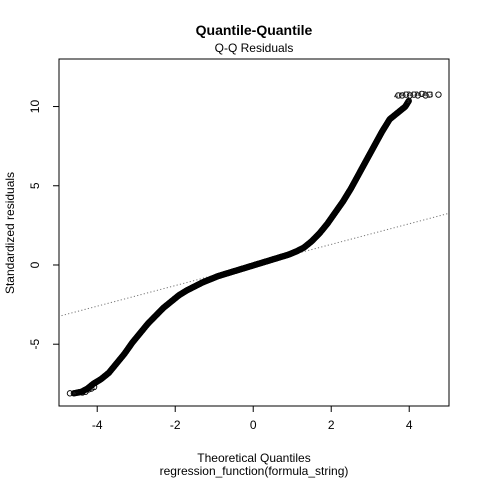 The width and height of the screenshot is (480, 480). I want to click on point-label: 43, so click(428, 95).